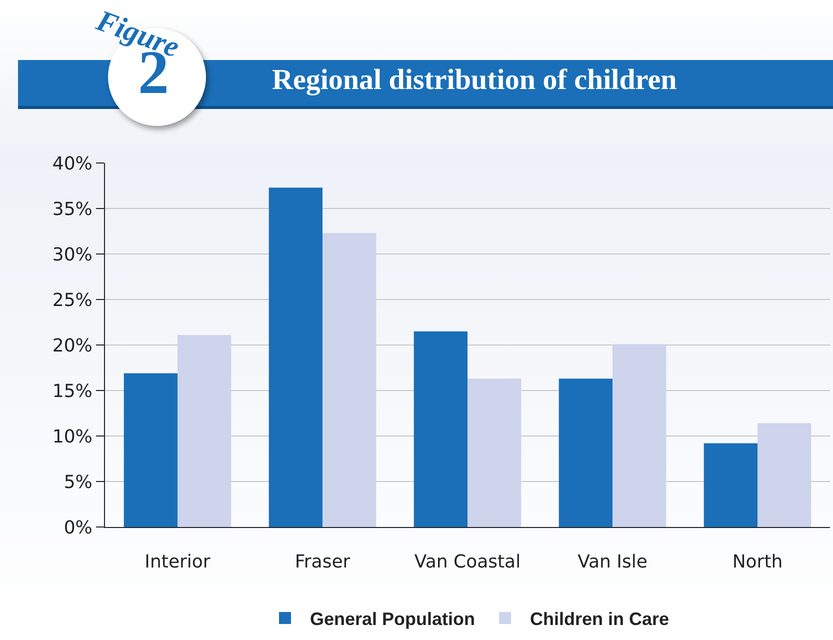 This screenshot has width=833, height=640. I want to click on chart-title: Regional distribution of children, so click(474, 80).